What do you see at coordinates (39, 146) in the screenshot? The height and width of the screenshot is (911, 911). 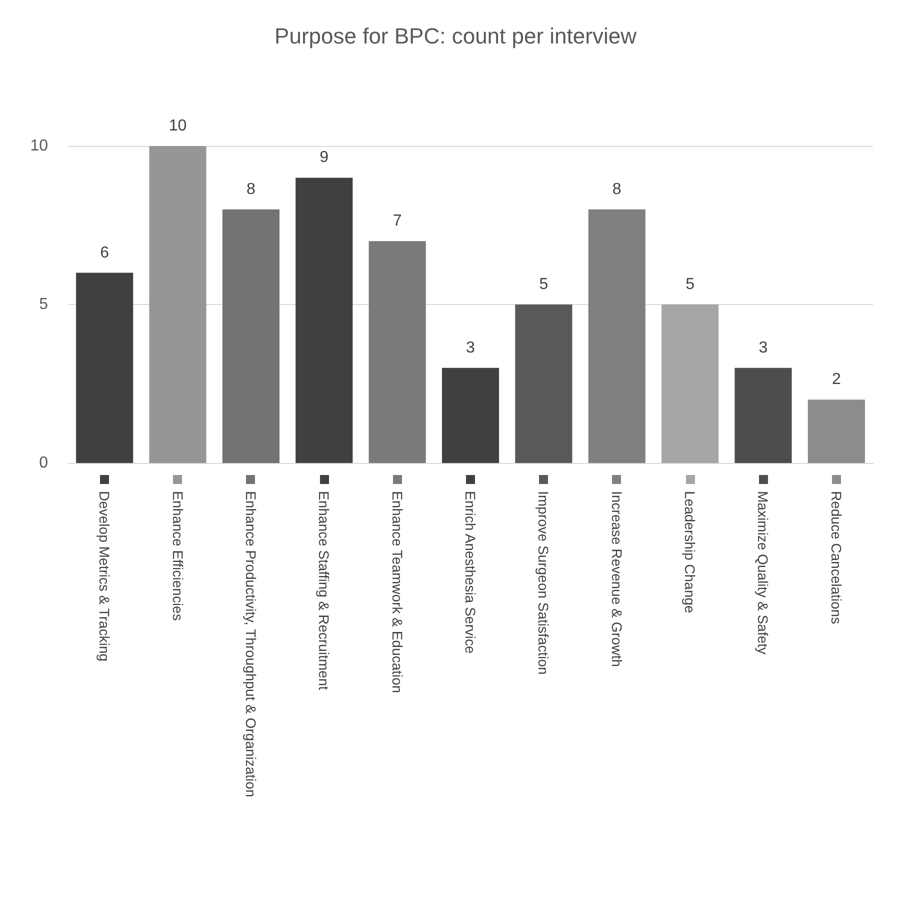 I see `y-tick-label: 10` at bounding box center [39, 146].